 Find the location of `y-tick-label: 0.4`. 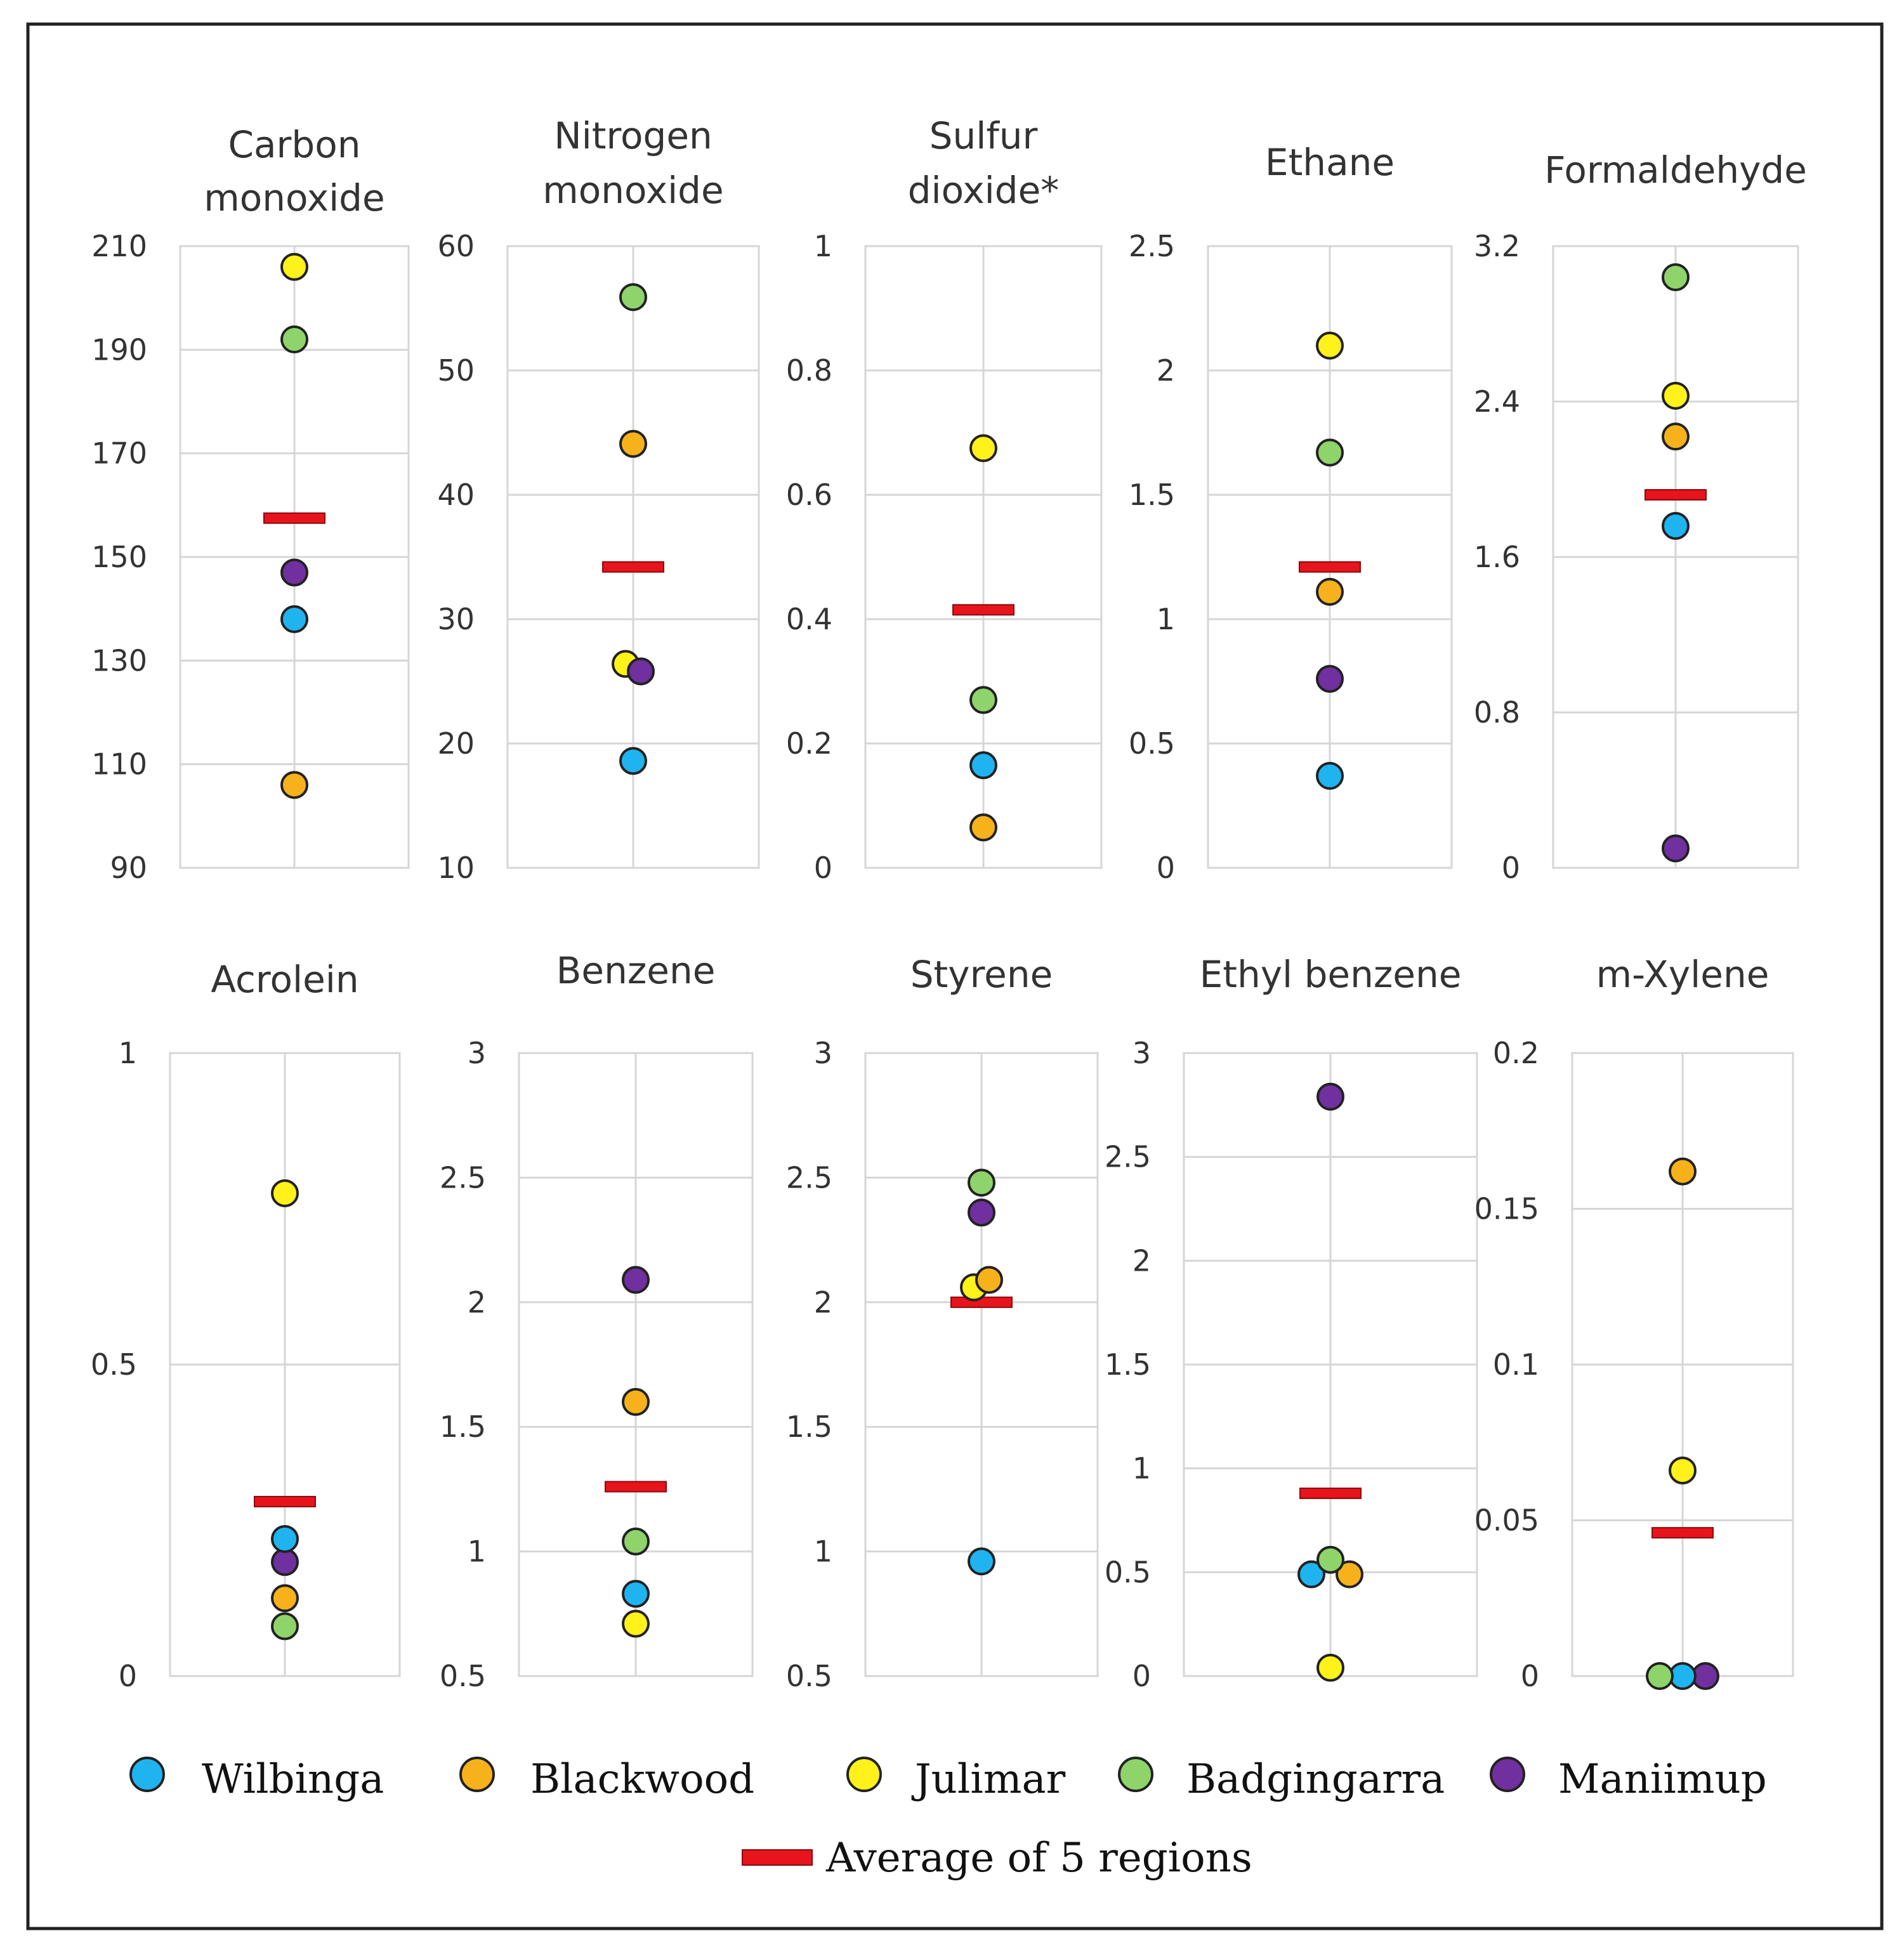

y-tick-label: 0.4 is located at coordinates (809, 619).